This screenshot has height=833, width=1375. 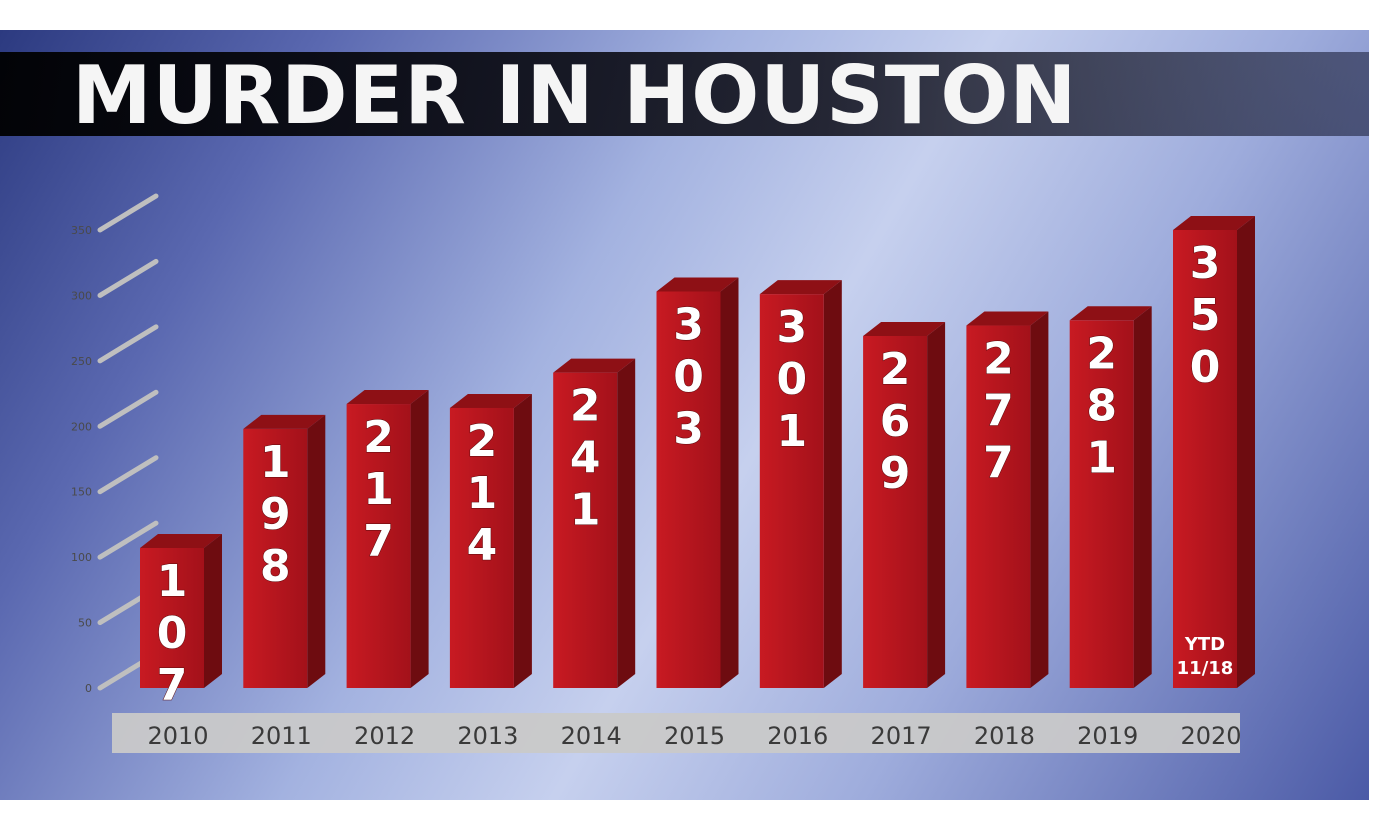 I want to click on y-tick-label: 0, so click(x=88, y=688).